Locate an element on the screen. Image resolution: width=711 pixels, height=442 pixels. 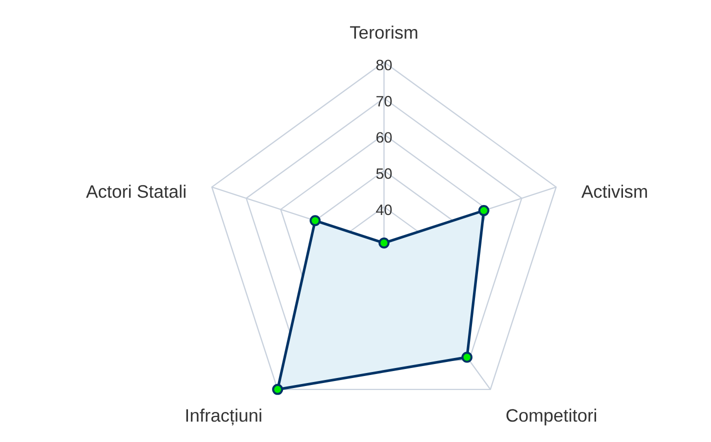
spoke-label: Terorism is located at coordinates (384, 32).